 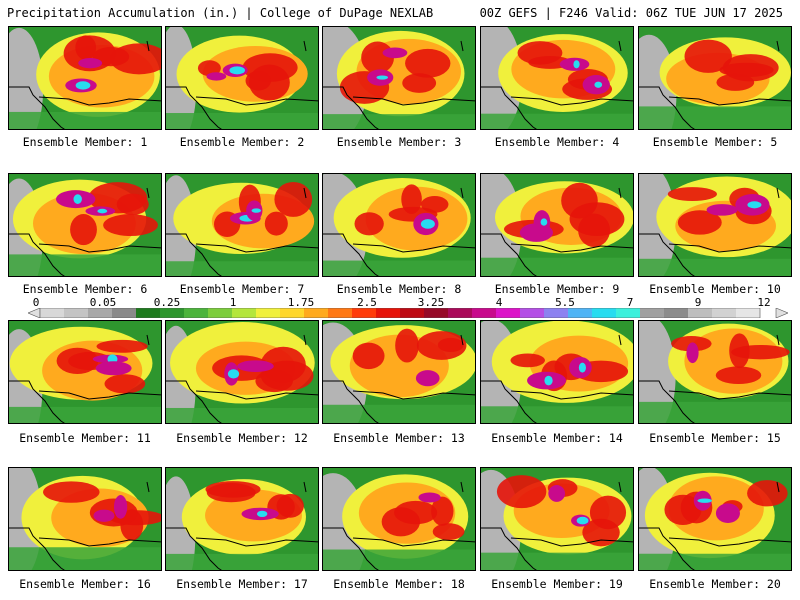 I want to click on colorbar-arrow-left, so click(x=34, y=313).